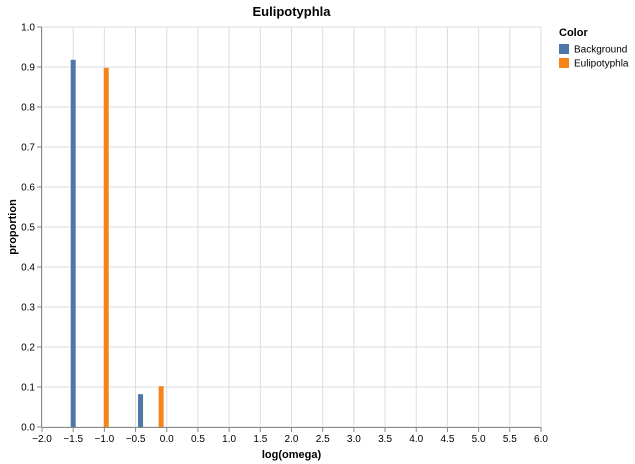  I want to click on legend-title: Color, so click(573, 33).